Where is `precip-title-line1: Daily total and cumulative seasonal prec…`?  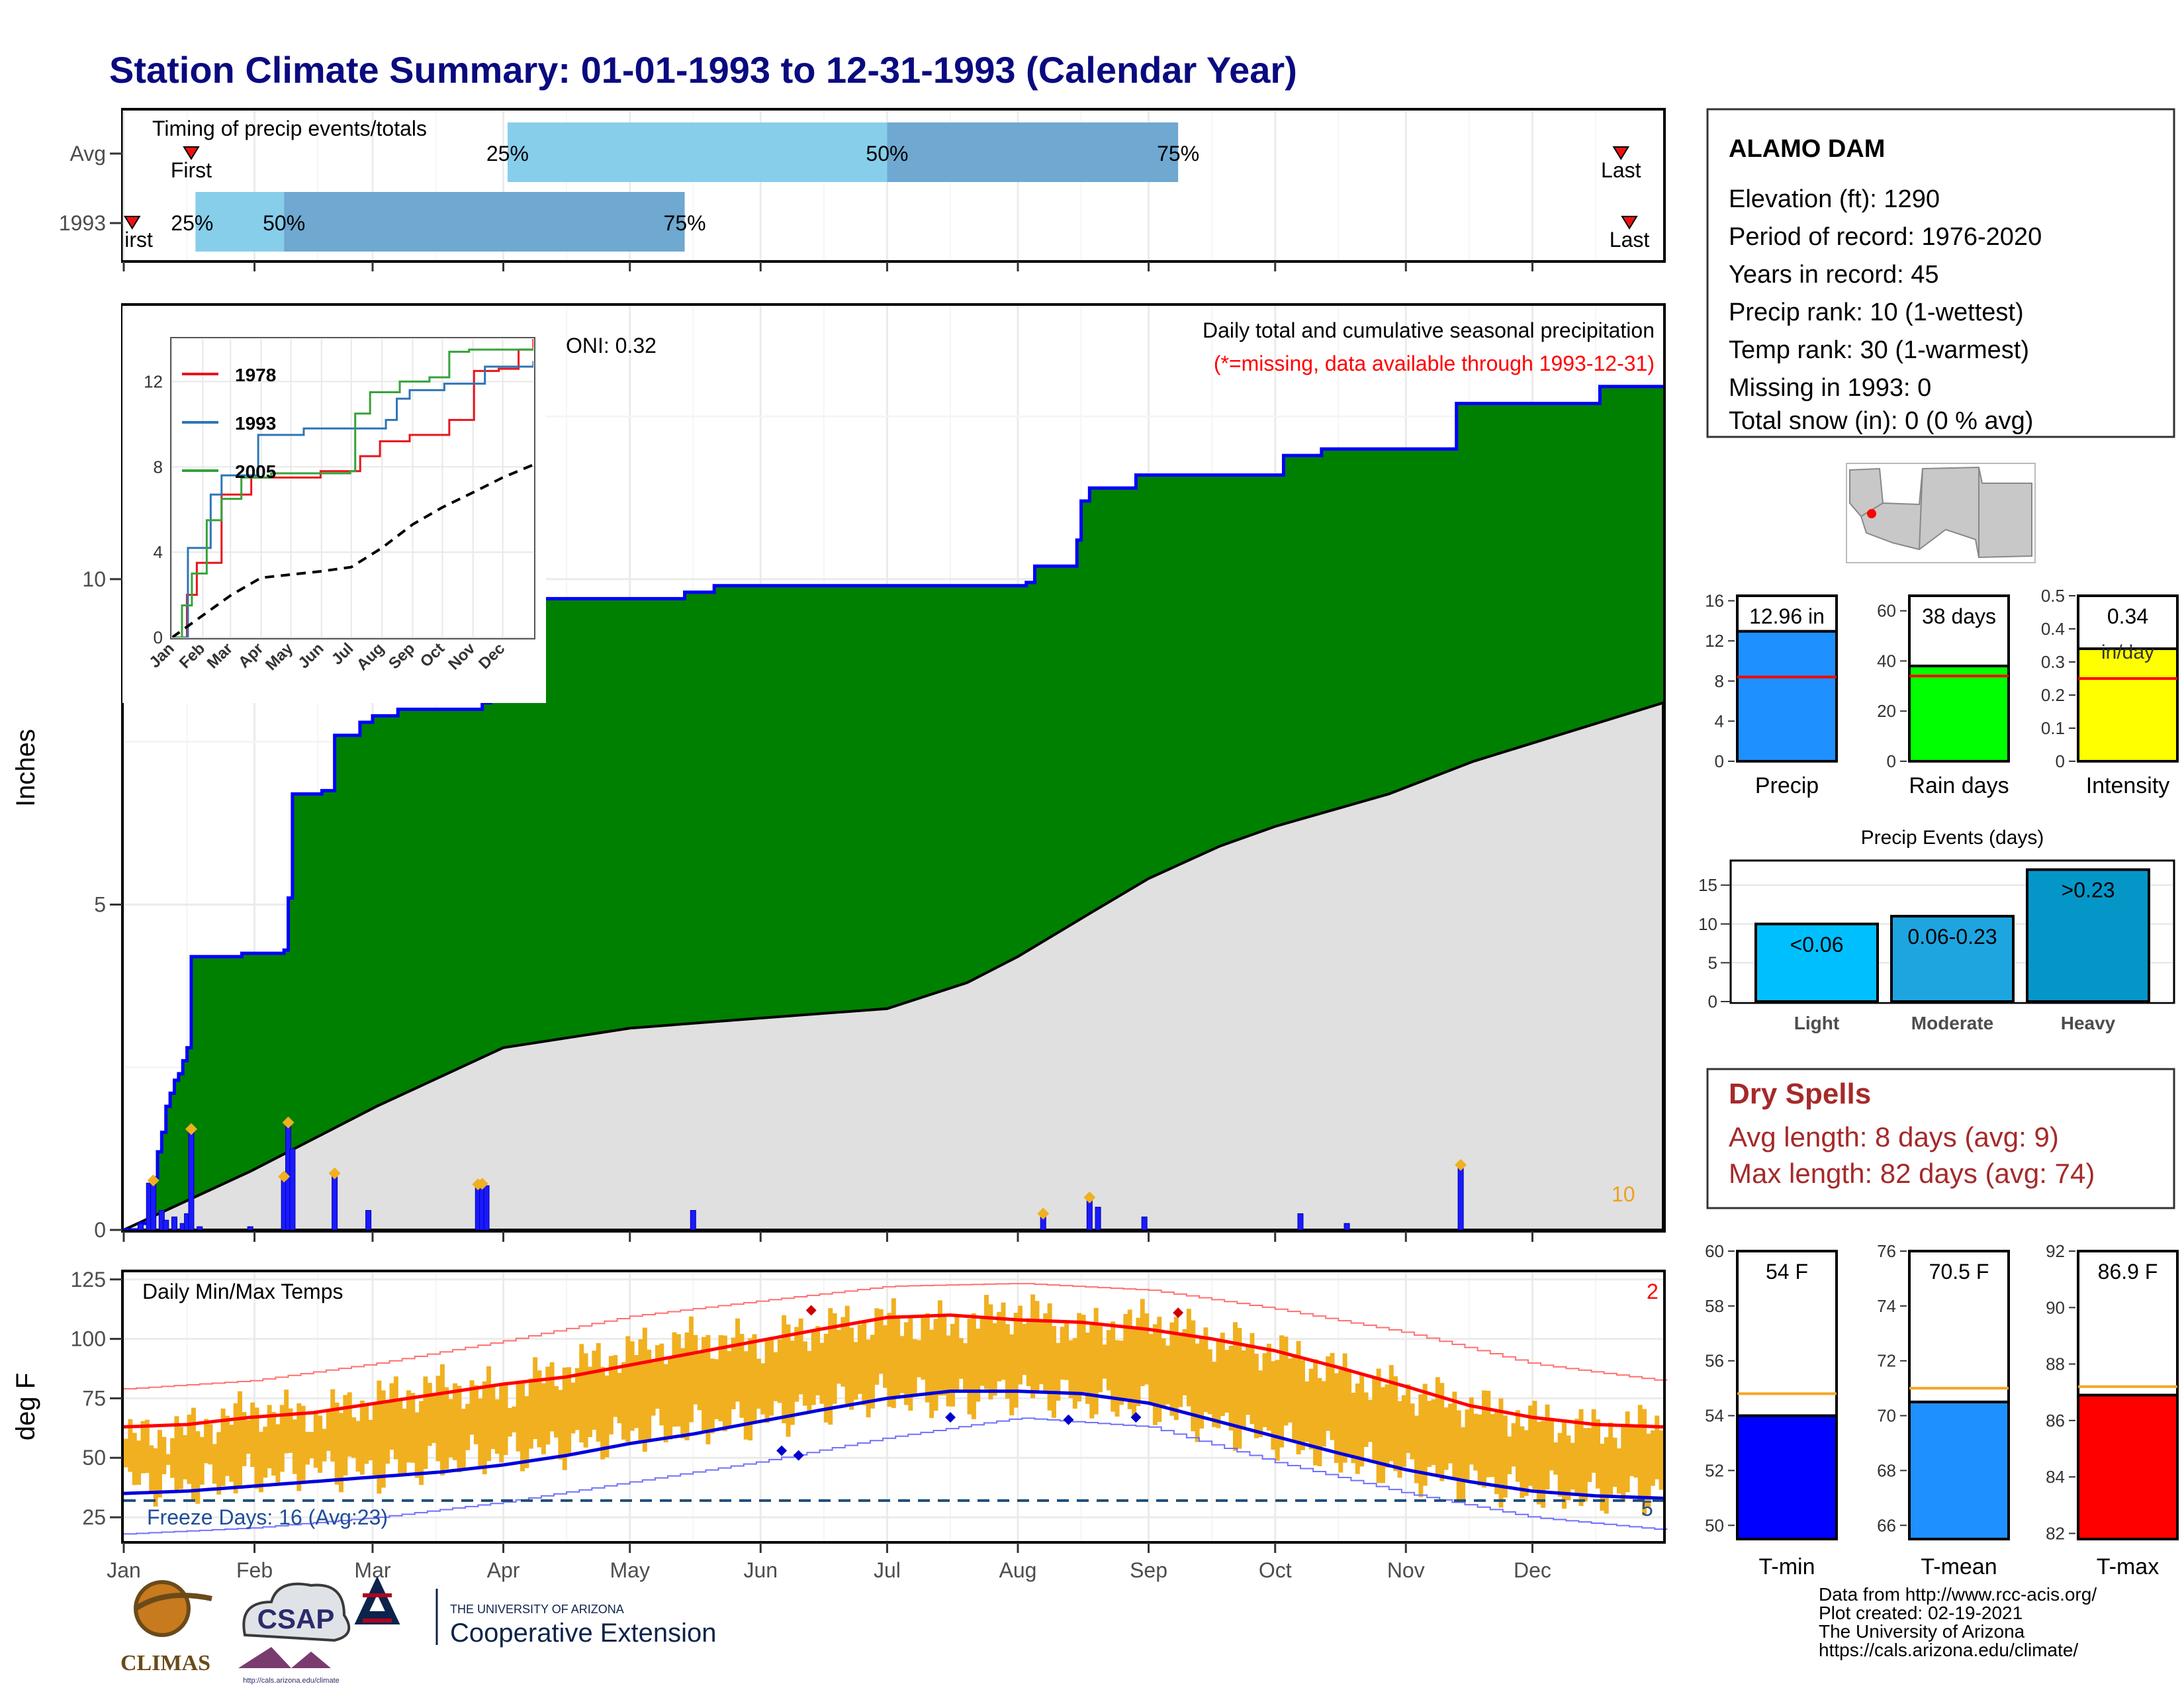 precip-title-line1: Daily total and cumulative seasonal prec… is located at coordinates (1429, 330).